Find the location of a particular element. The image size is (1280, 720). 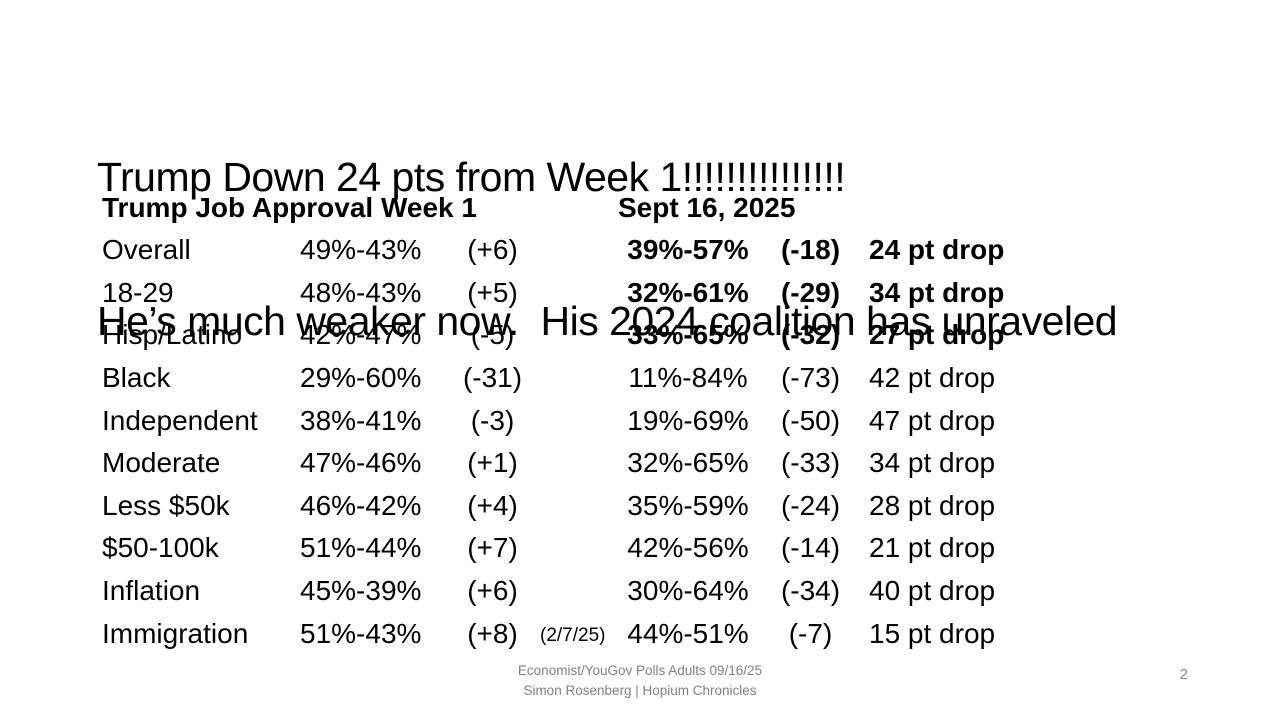

pt-drop: 24 pt drop is located at coordinates (937, 250).